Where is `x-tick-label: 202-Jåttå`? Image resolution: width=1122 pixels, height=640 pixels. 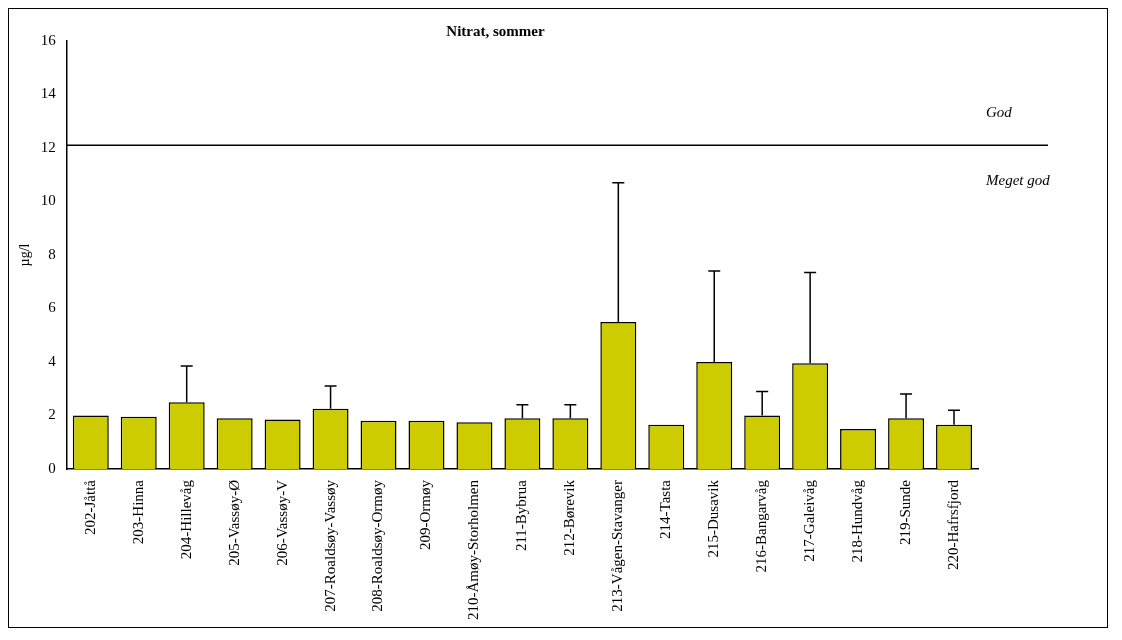 x-tick-label: 202-Jåttå is located at coordinates (89, 507).